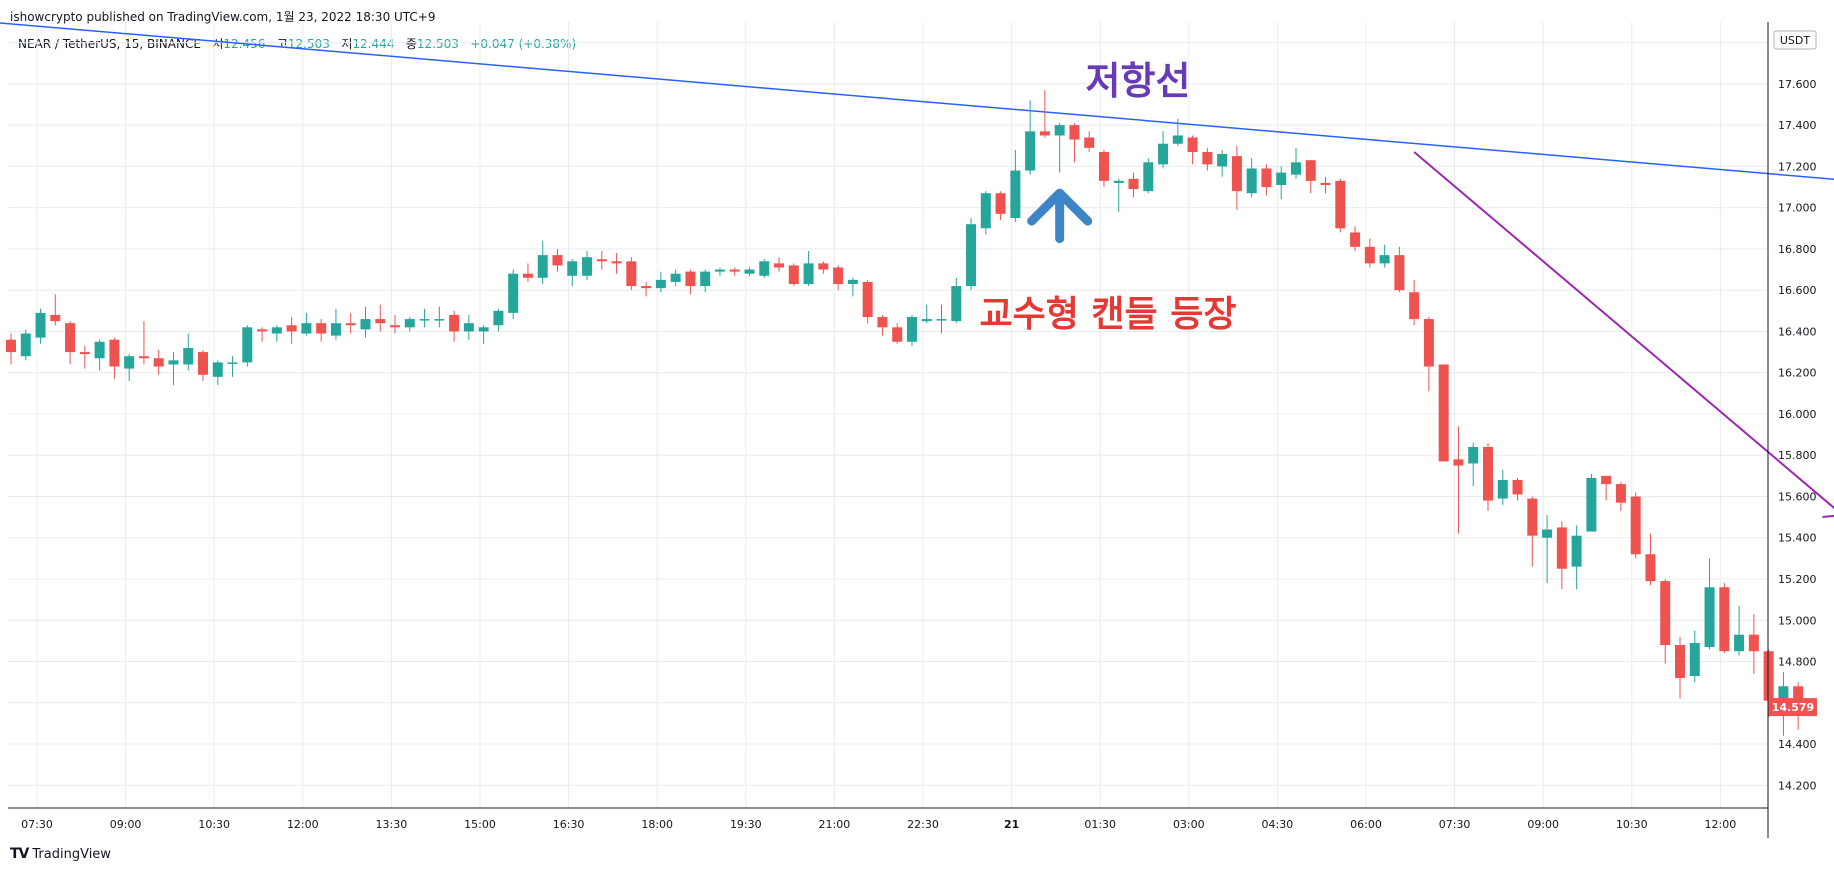  What do you see at coordinates (923, 824) in the screenshot?
I see `x-tick-label: 22:30` at bounding box center [923, 824].